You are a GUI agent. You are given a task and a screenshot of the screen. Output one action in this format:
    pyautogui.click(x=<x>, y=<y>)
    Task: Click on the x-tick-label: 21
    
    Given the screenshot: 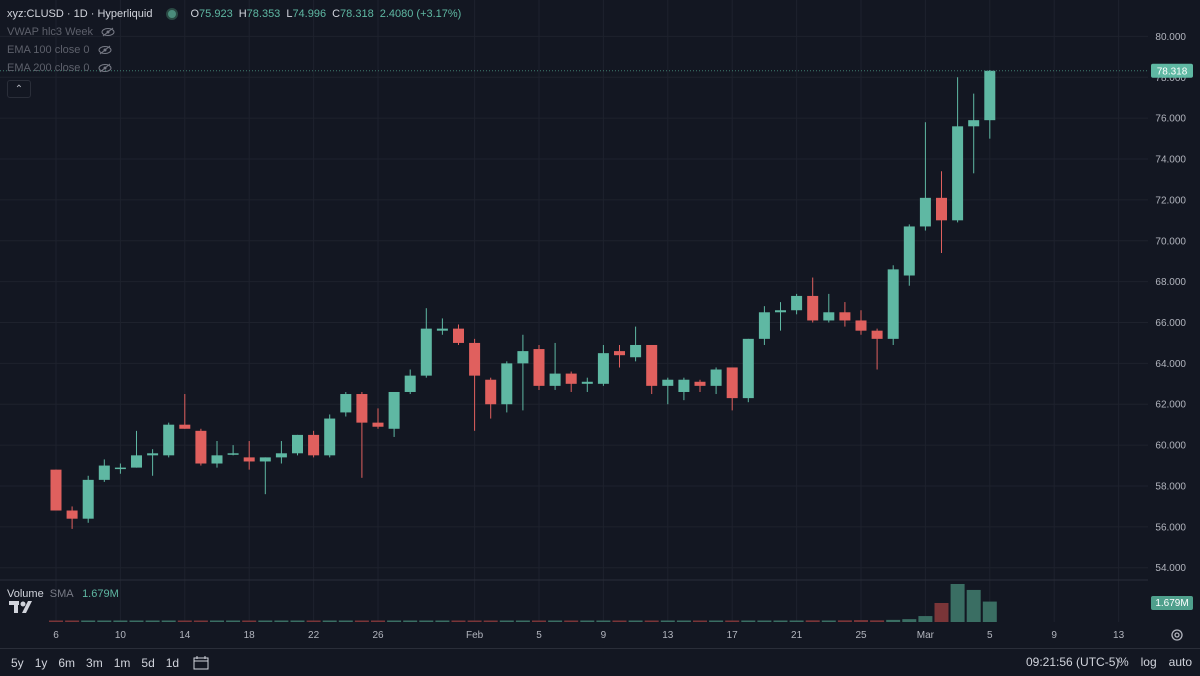 What is the action you would take?
    pyautogui.click(x=797, y=635)
    